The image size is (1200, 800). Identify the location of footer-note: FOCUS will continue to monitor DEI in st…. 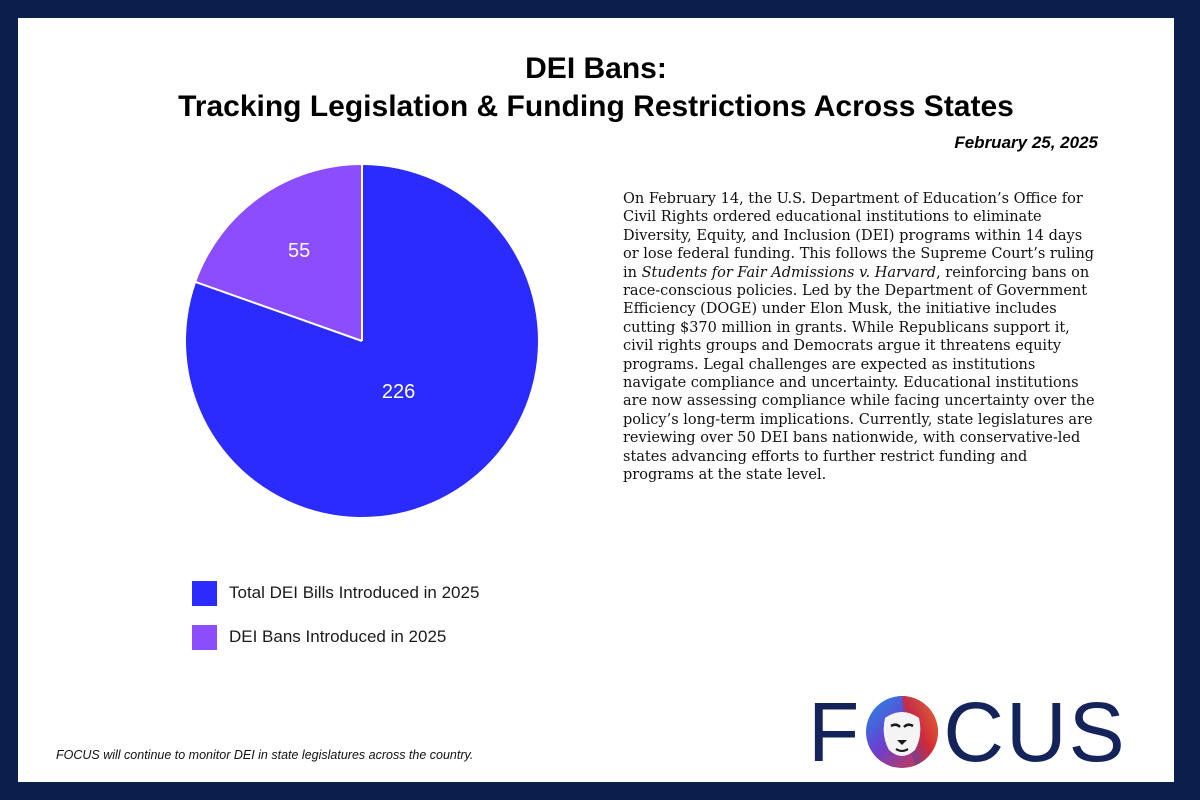
(265, 755).